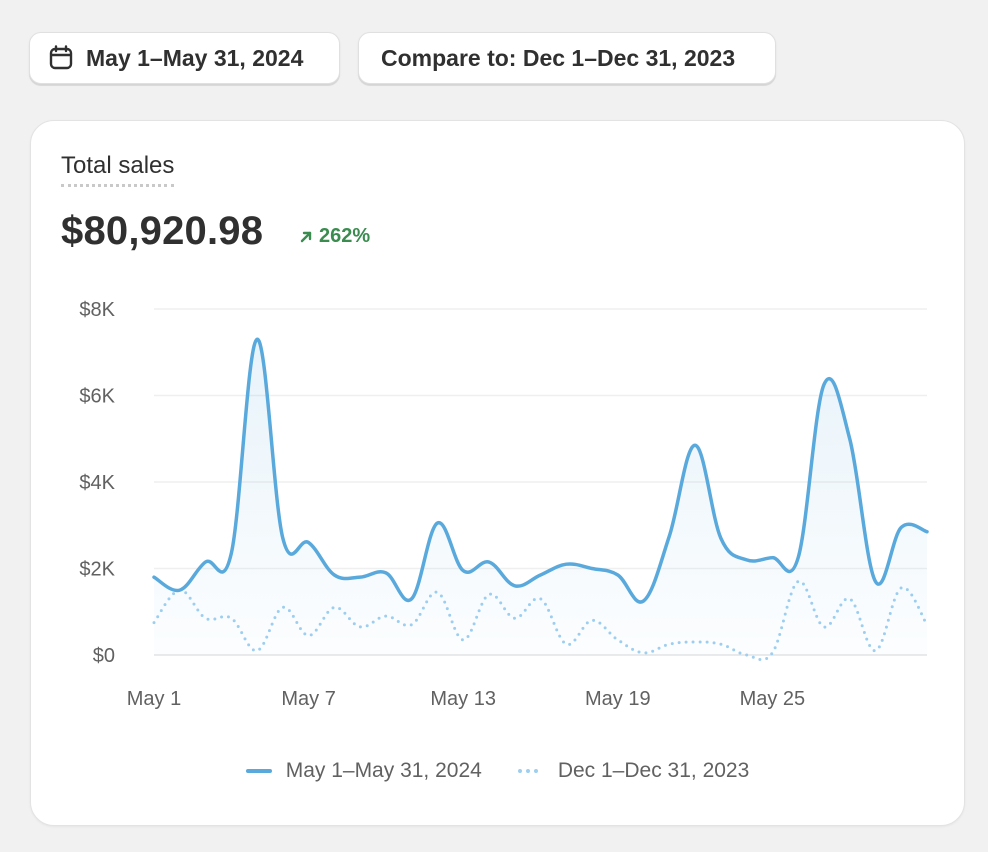 This screenshot has height=852, width=988. What do you see at coordinates (97, 483) in the screenshot?
I see `y-tick-label: $4K` at bounding box center [97, 483].